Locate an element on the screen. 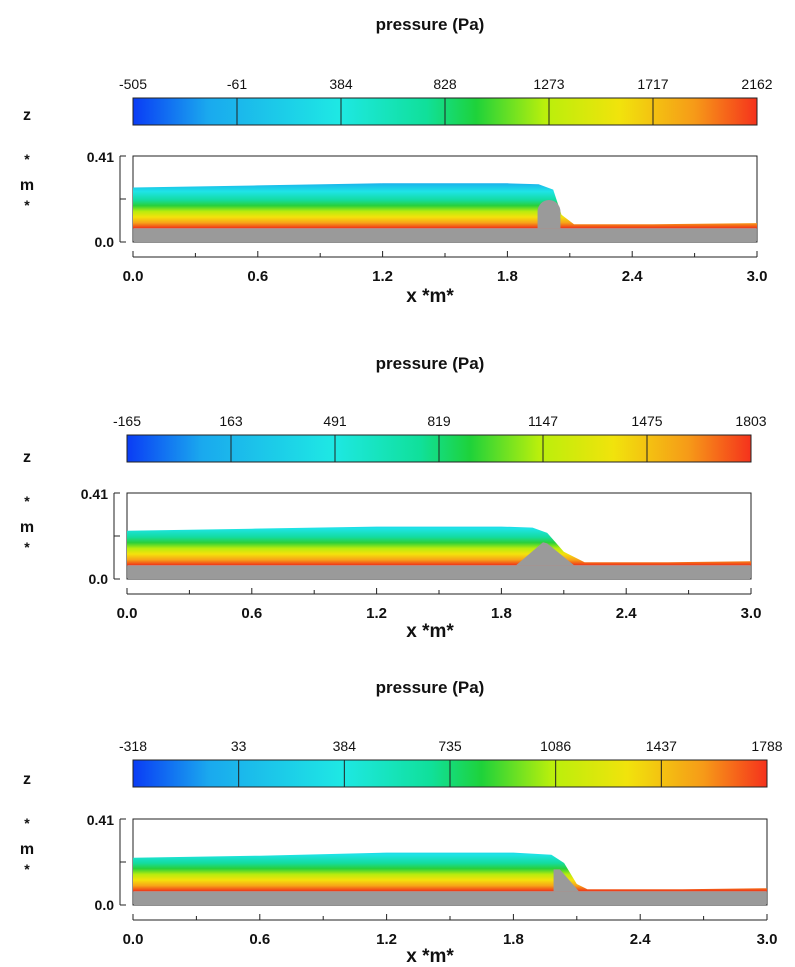  colorbar-tick-label: 819 is located at coordinates (439, 421).